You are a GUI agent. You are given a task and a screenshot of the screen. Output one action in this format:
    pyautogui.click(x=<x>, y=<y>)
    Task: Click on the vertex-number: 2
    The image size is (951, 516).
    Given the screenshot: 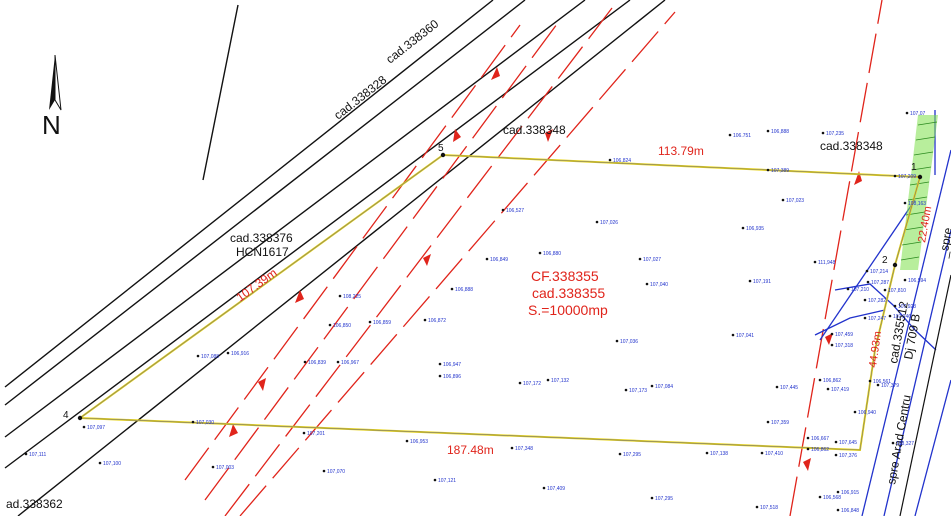 What is the action you would take?
    pyautogui.click(x=885, y=260)
    